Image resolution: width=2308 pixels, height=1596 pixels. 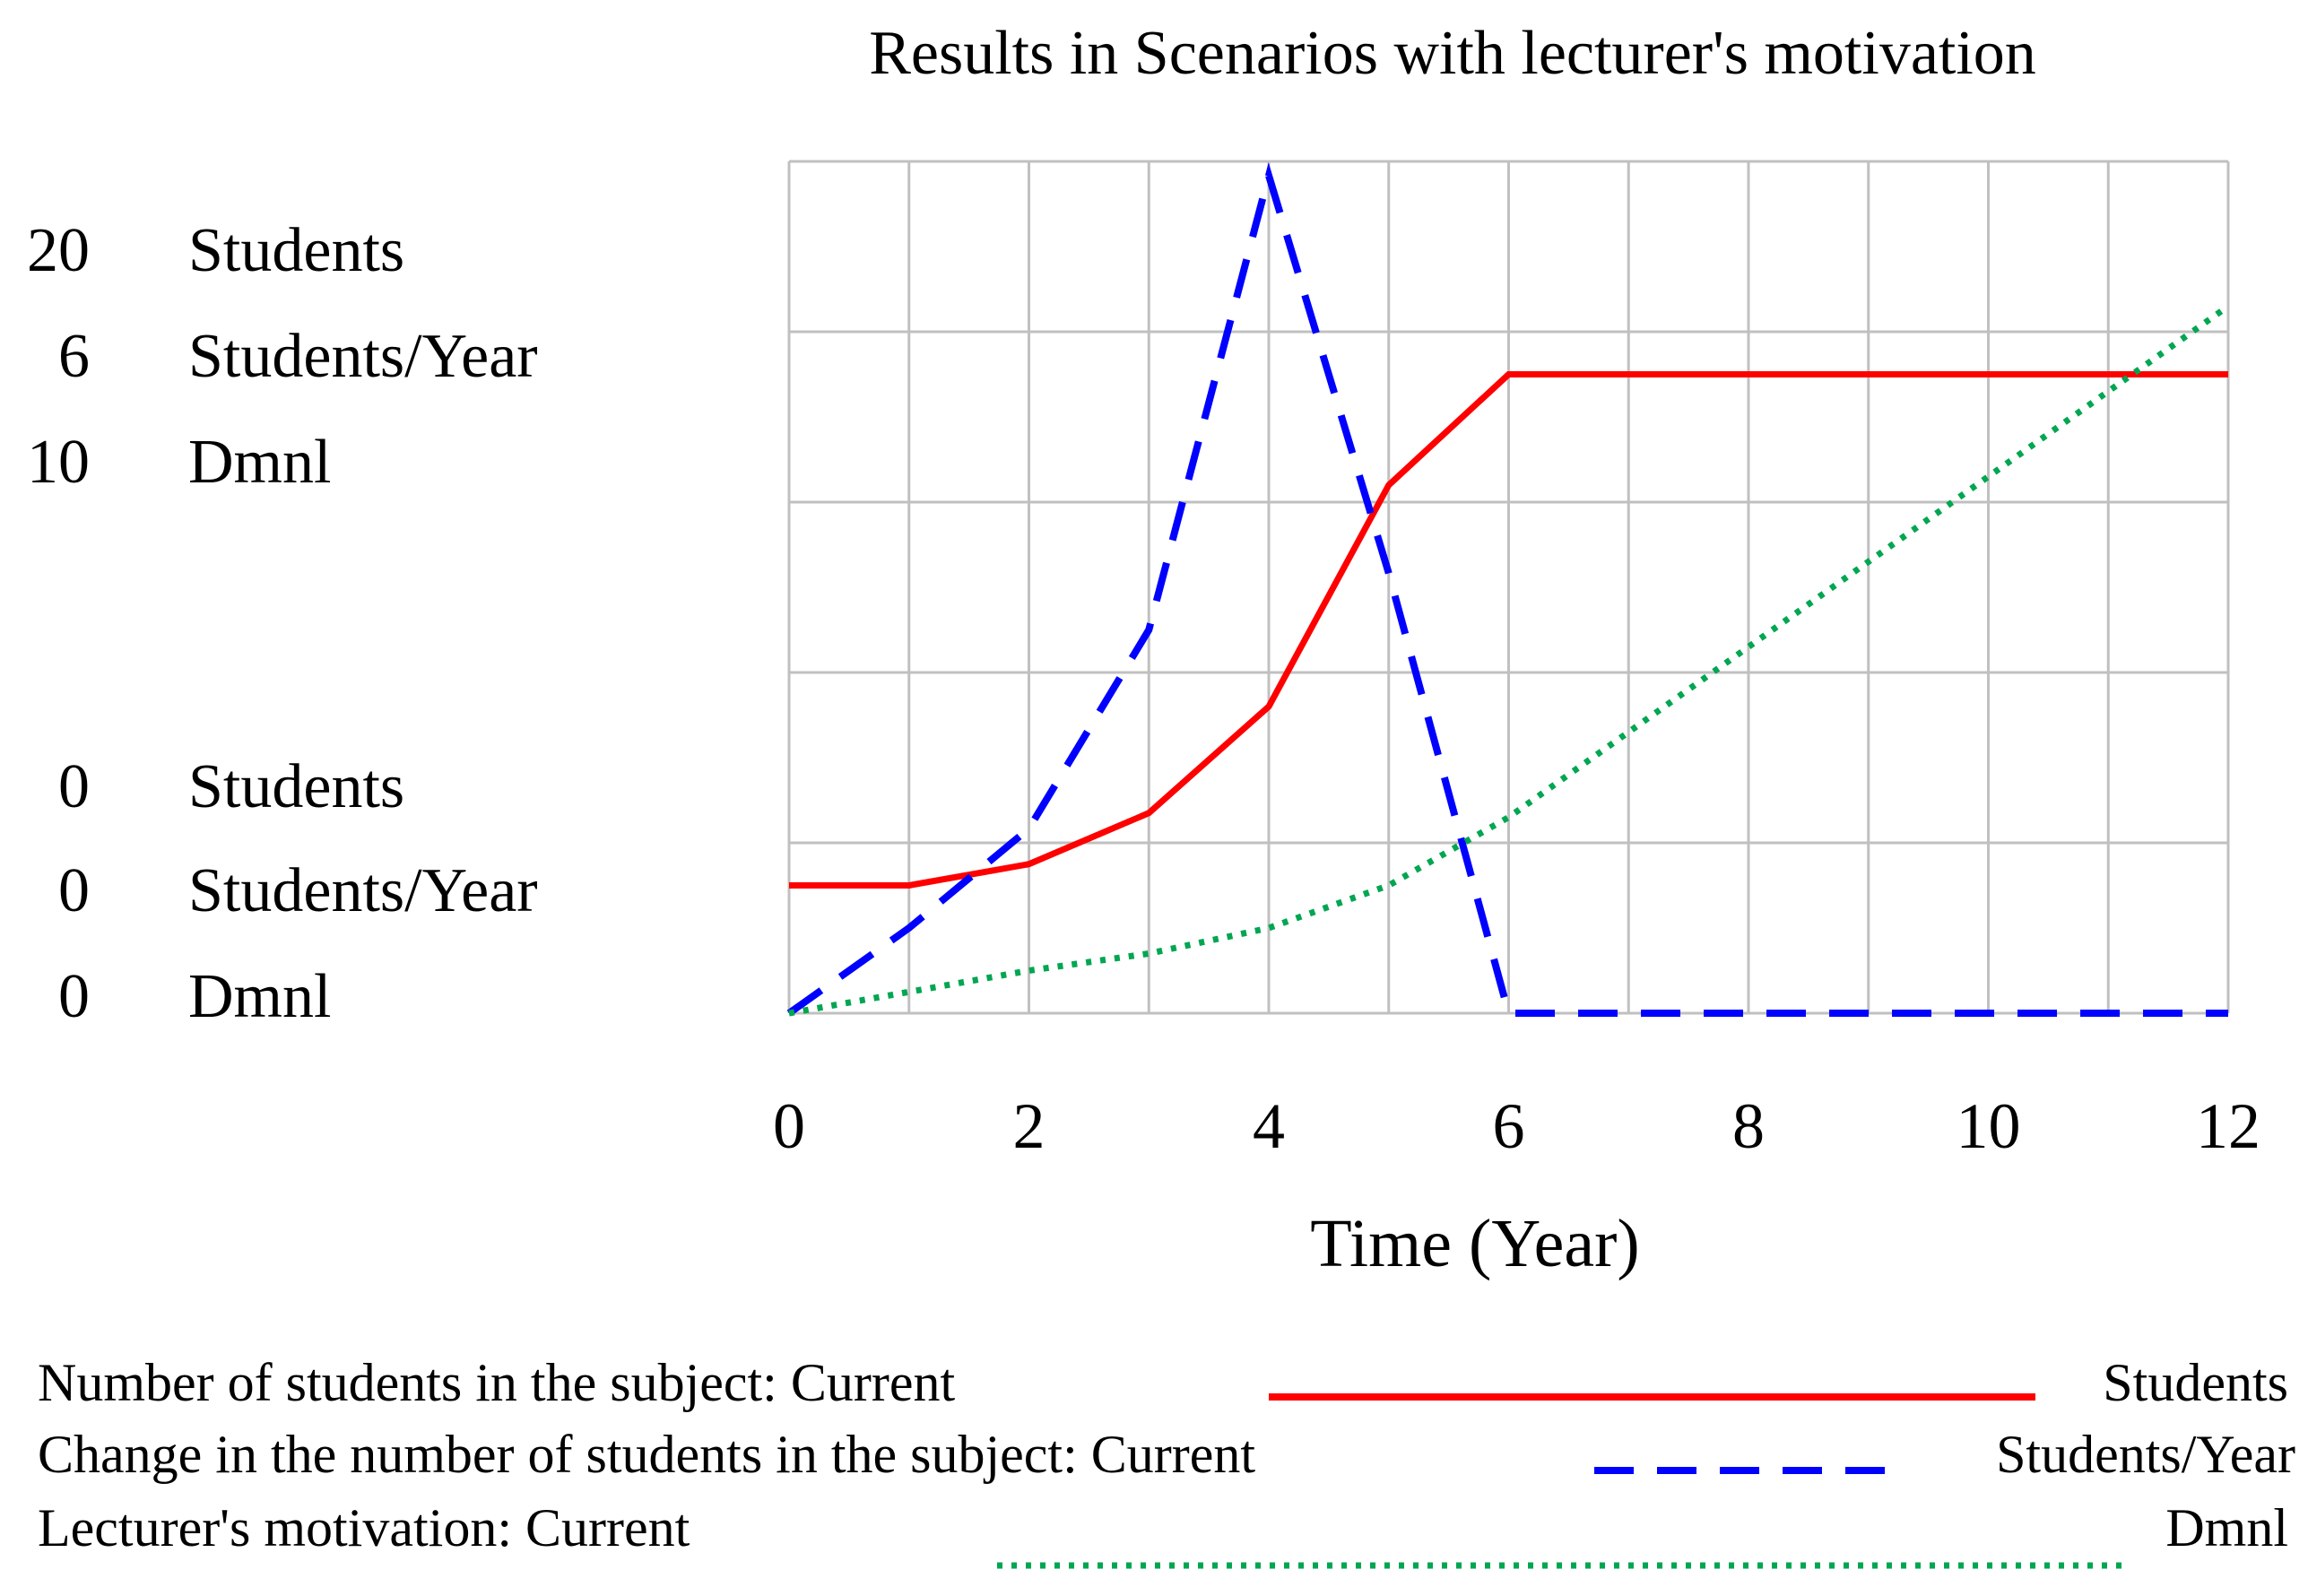 What do you see at coordinates (1474, 1244) in the screenshot?
I see `x-axis-label: Time (Year)` at bounding box center [1474, 1244].